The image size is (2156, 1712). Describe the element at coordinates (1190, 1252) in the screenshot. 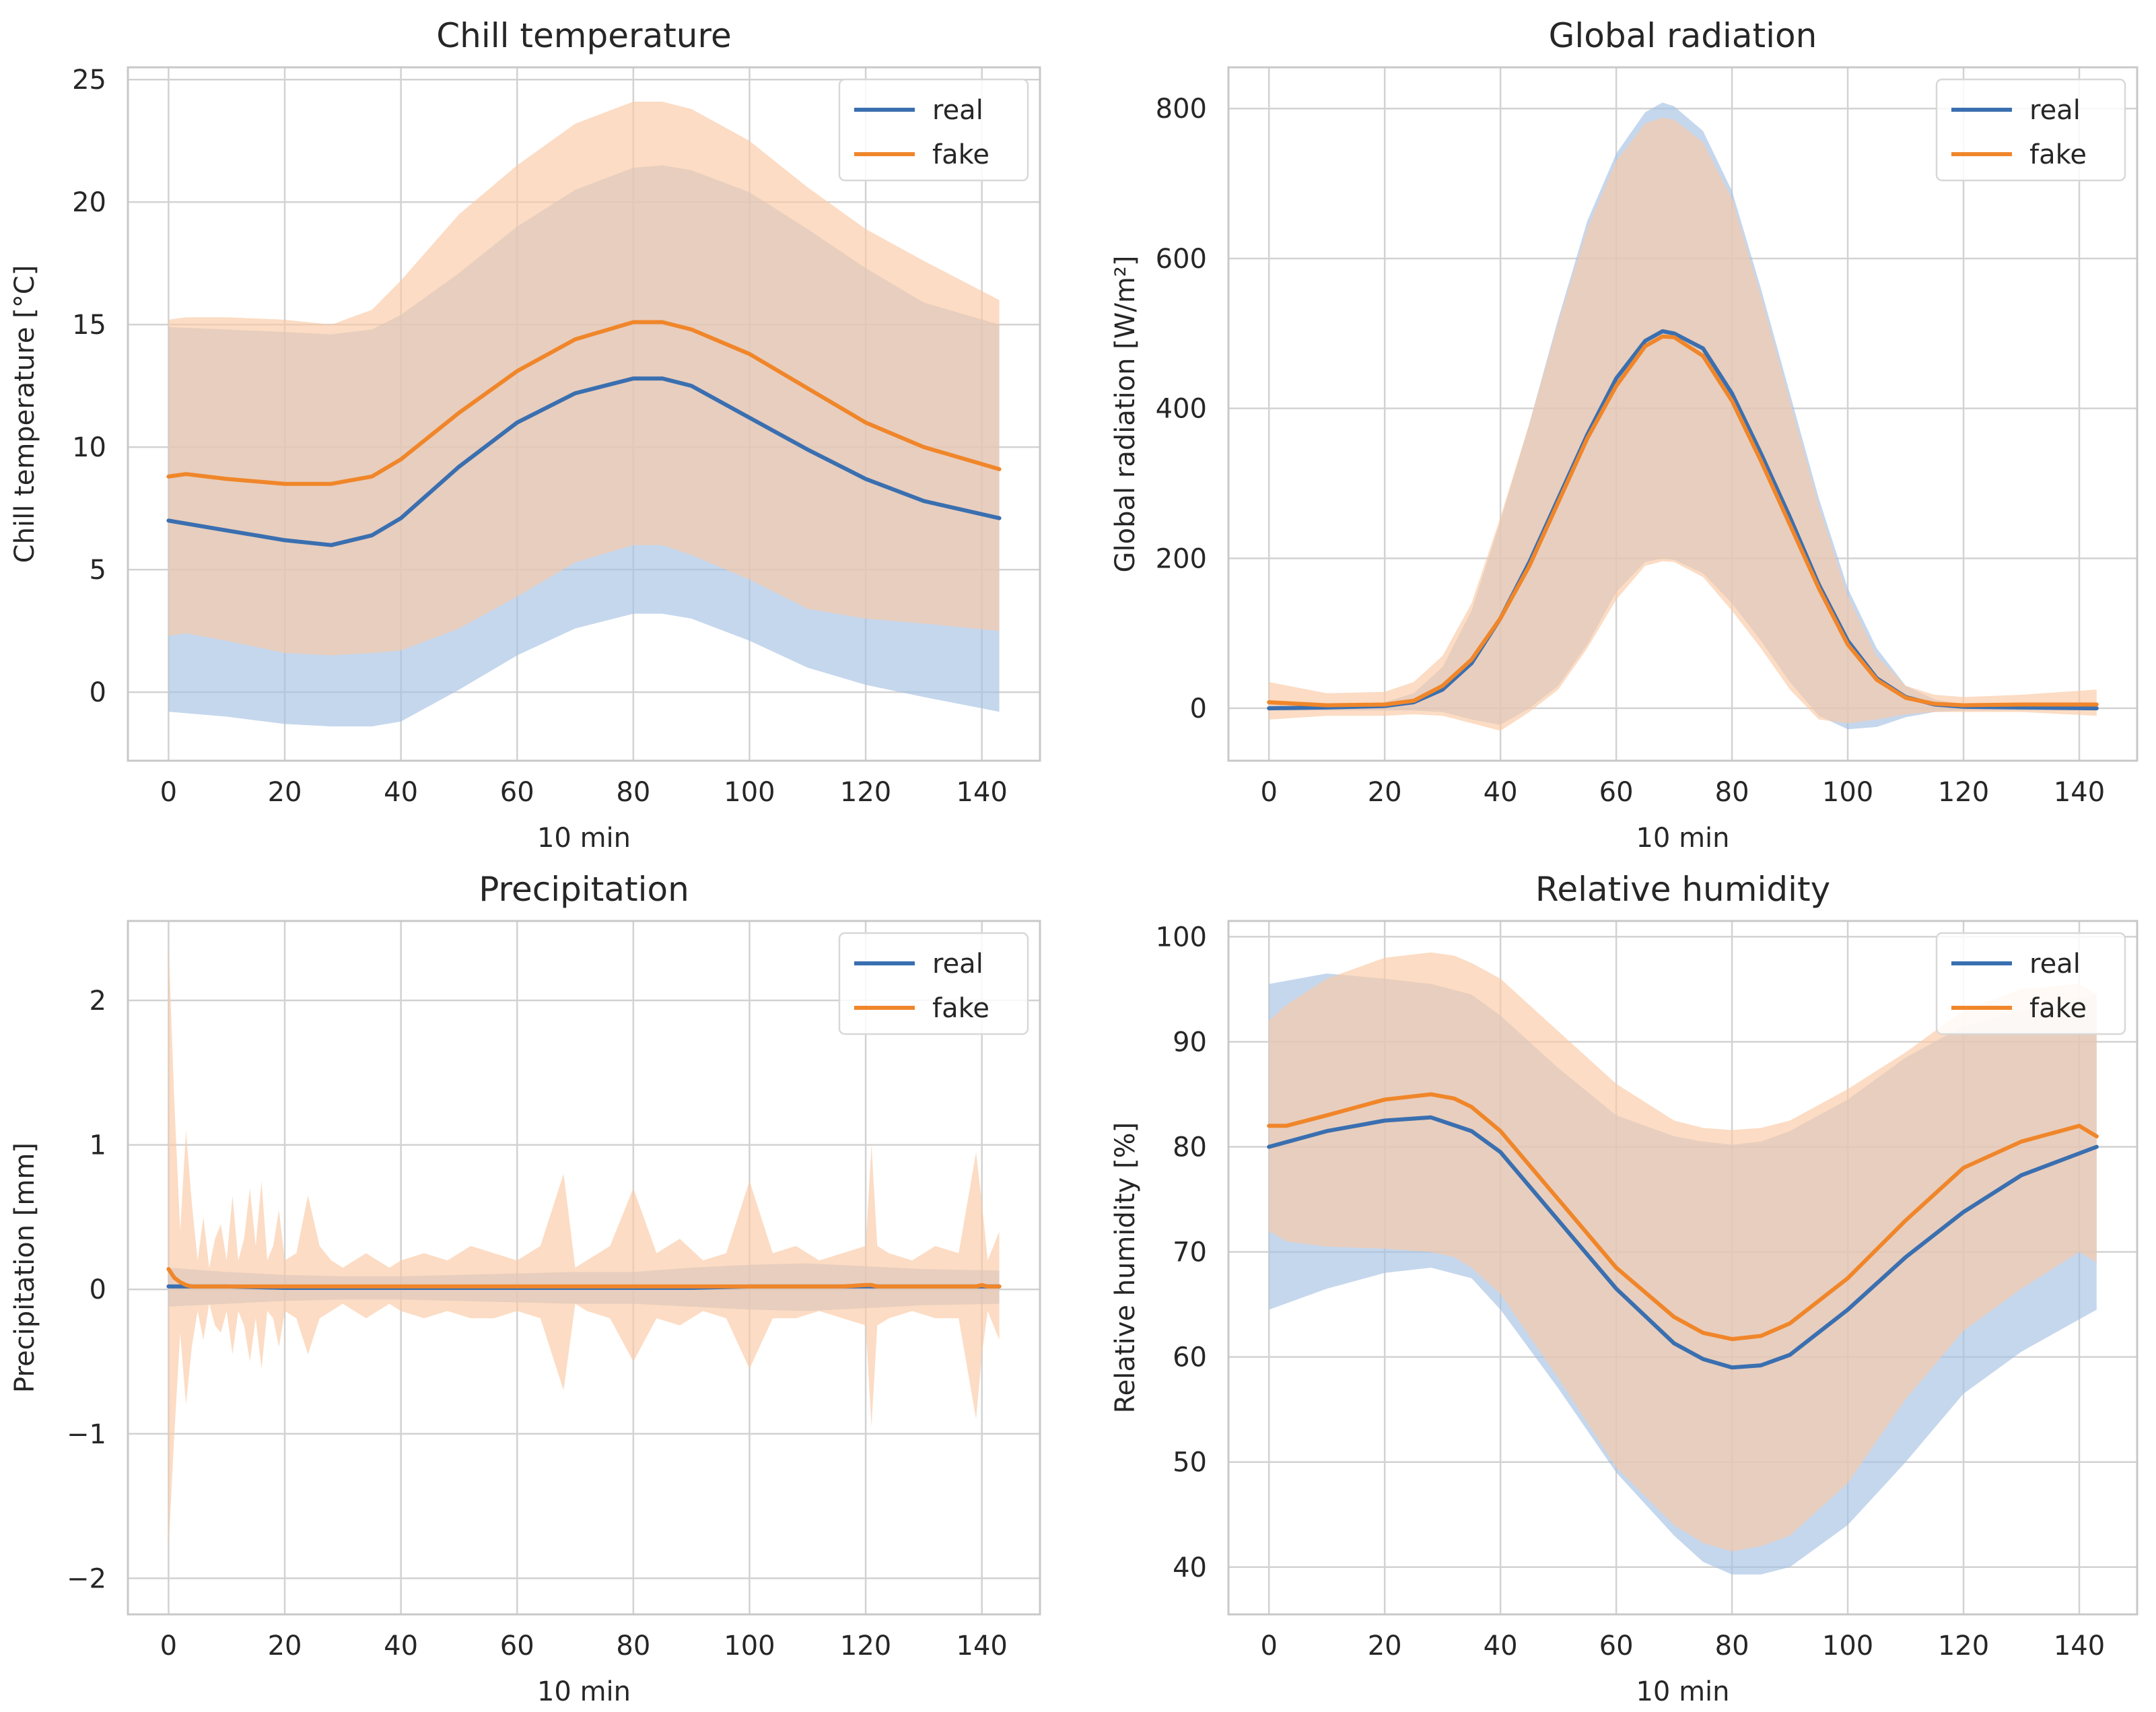

I see `y-tick-label: 70` at that location.